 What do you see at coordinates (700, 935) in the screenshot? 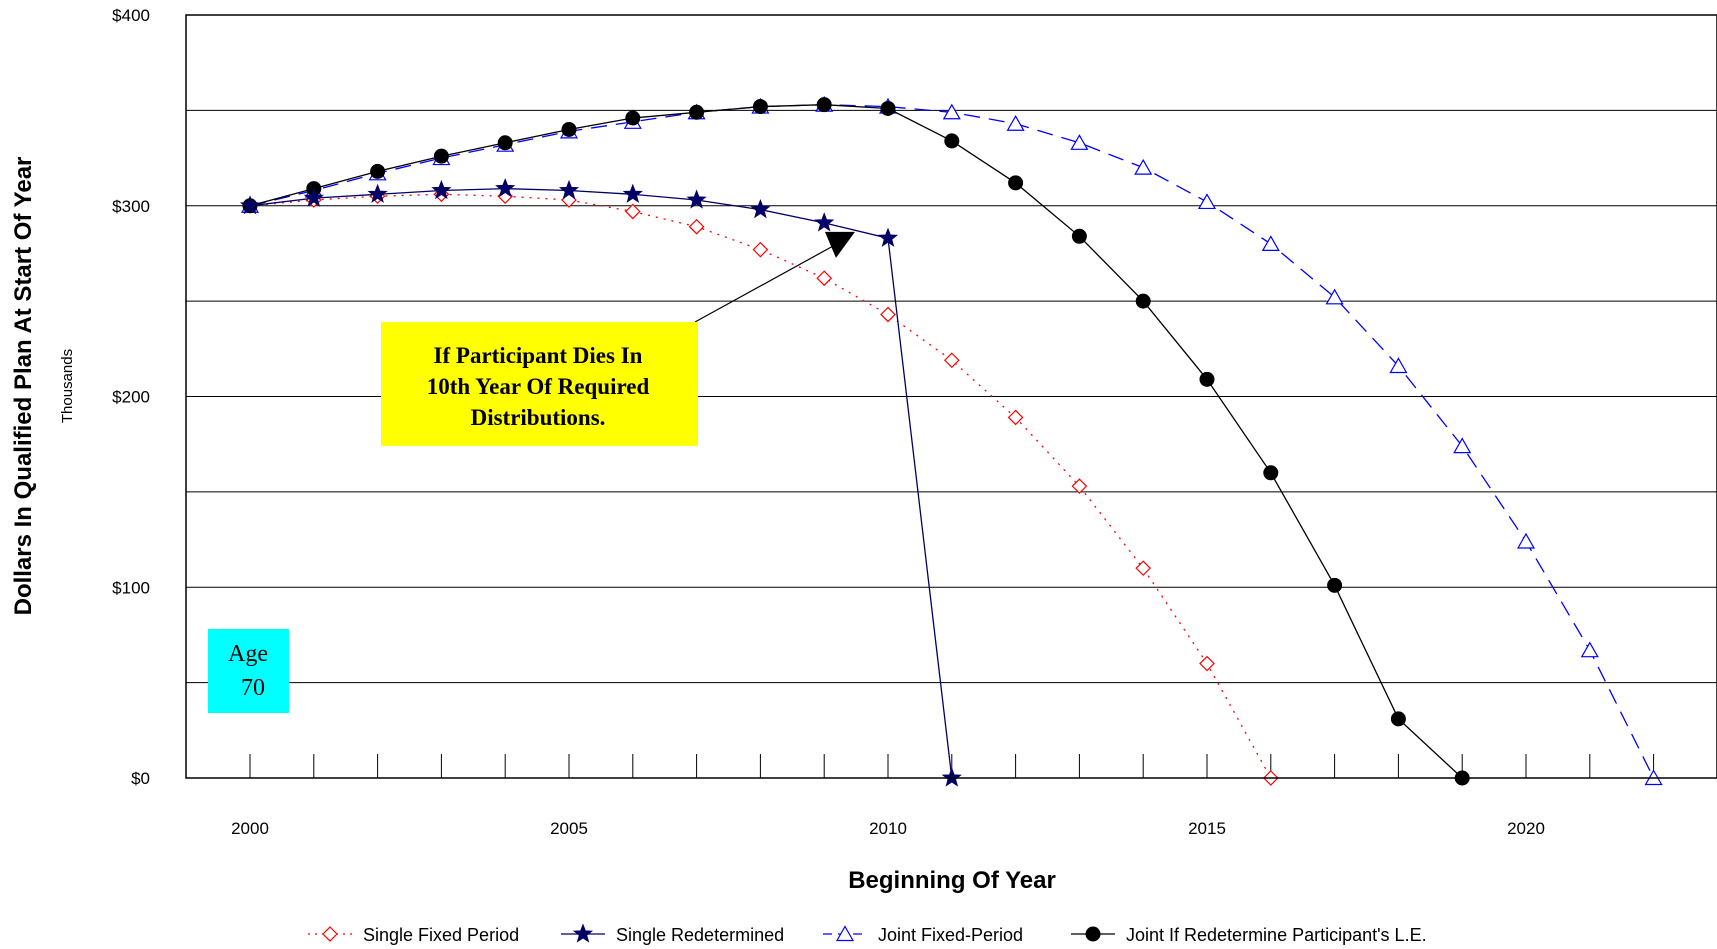
I see `legend-label: Single Redetermined` at bounding box center [700, 935].